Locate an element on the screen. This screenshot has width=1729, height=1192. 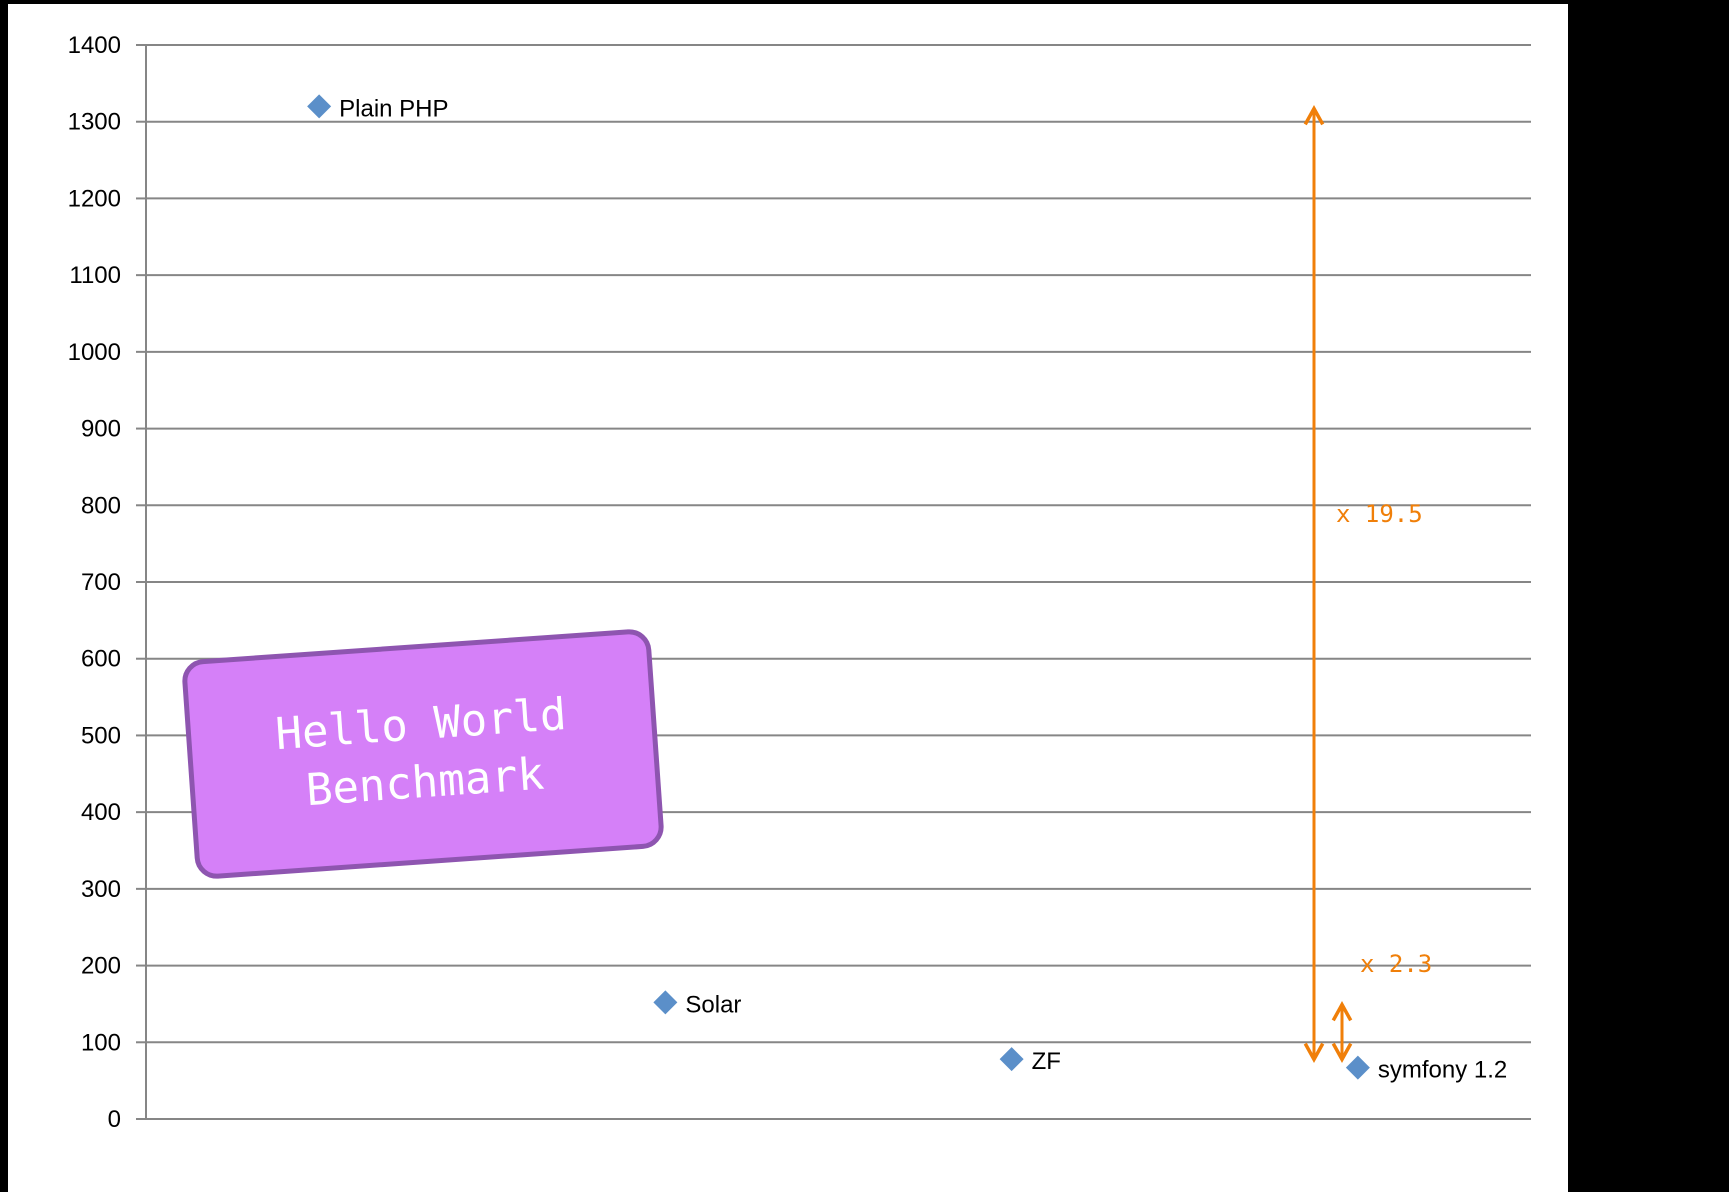
y-tick-label: 0 is located at coordinates (114, 1119).